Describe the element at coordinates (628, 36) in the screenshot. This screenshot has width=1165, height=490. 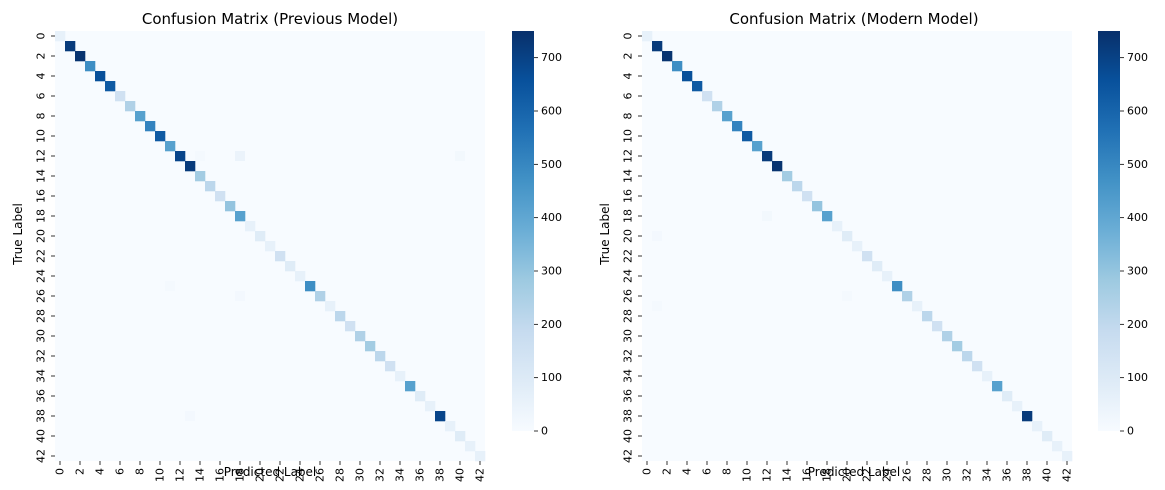
I see `y-tick-label: 0` at that location.